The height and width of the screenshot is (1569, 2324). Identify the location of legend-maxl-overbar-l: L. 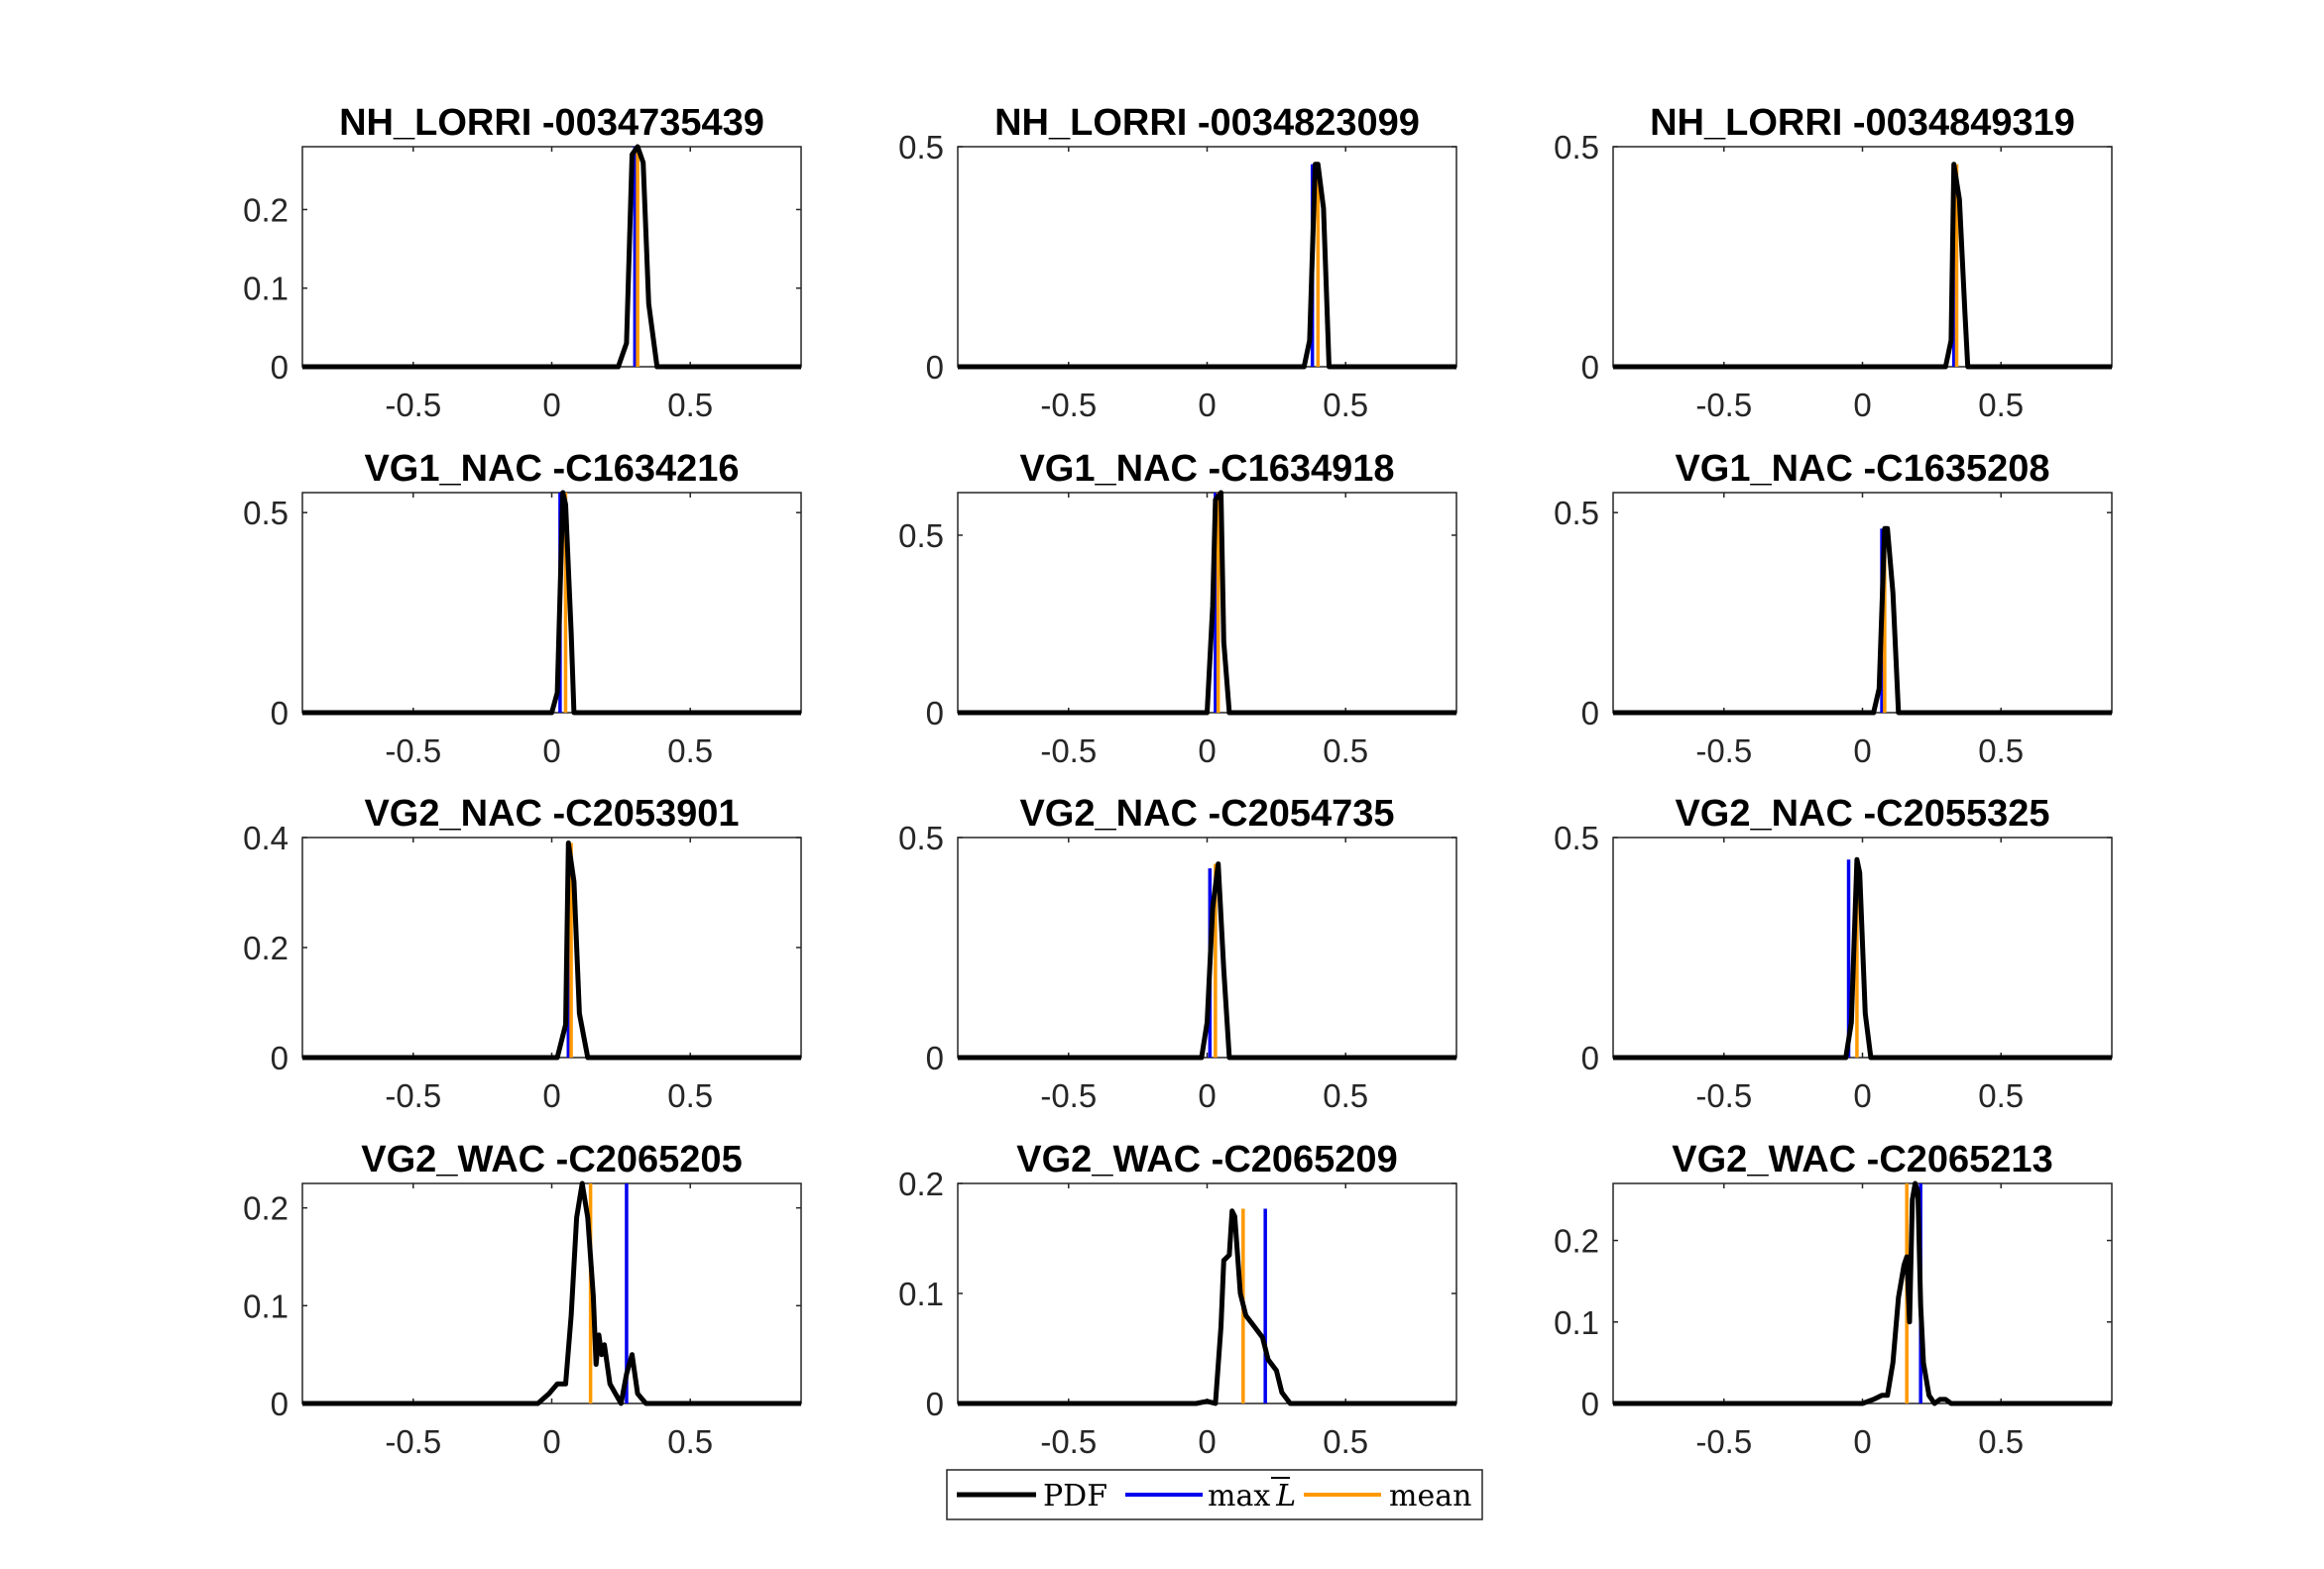
(1285, 1496).